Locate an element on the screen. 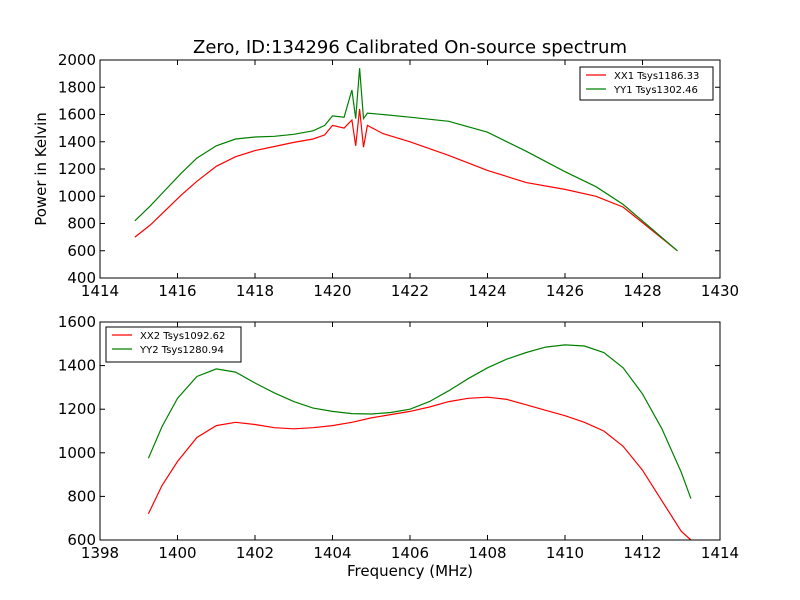  top-plot-legend: XX1 Tsys1186.33 YY1 Tsys1302.46 is located at coordinates (646, 83).